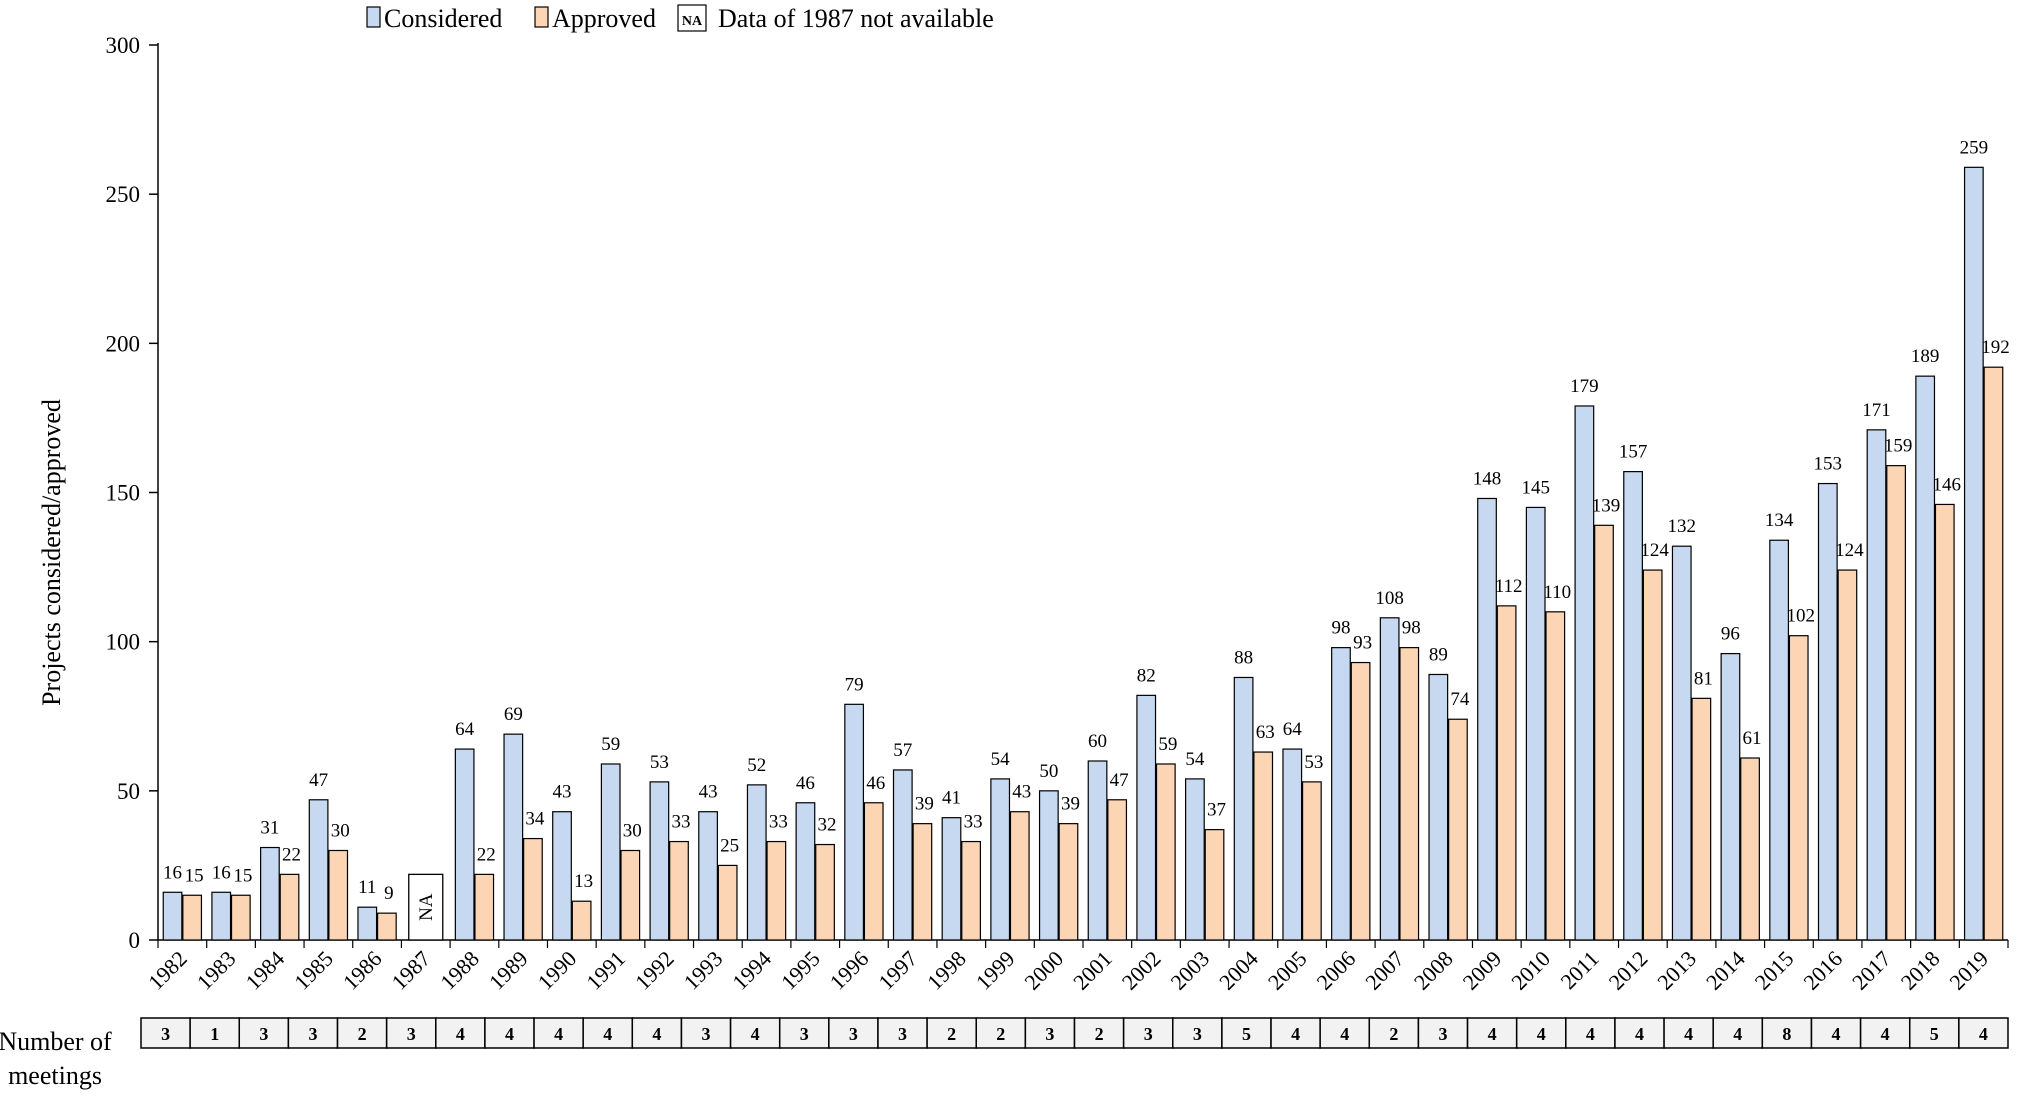 This screenshot has width=2020, height=1100. I want to click on x-tick-label: 2019, so click(1968, 970).